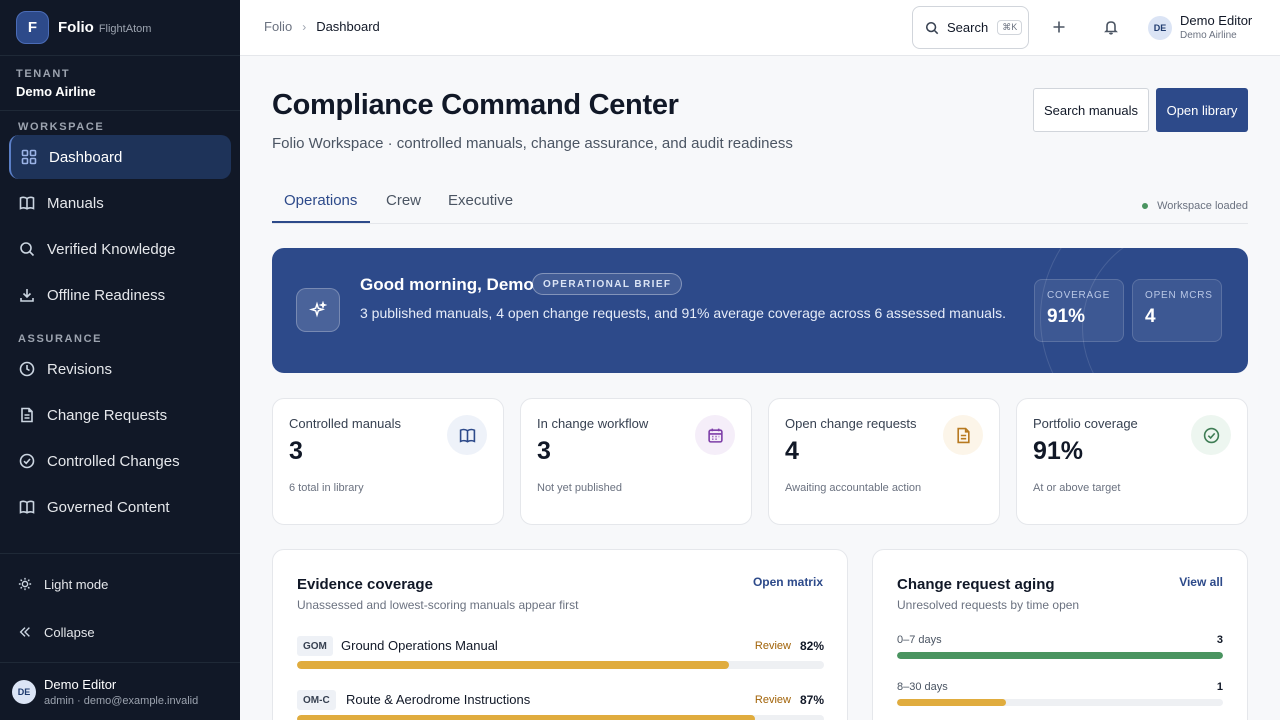 The image size is (1280, 720). I want to click on aging-count: 3, so click(1219, 640).